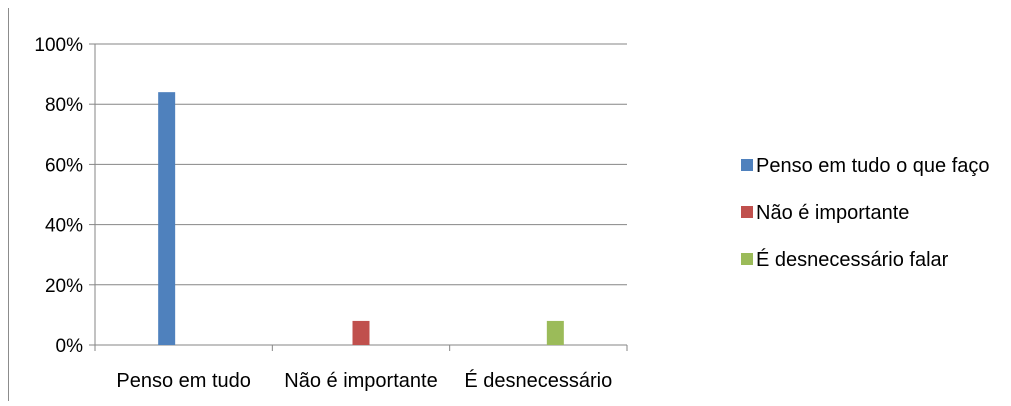 This screenshot has height=406, width=1011. Describe the element at coordinates (183, 381) in the screenshot. I see `x-tick-label: Penso em tudo` at that location.